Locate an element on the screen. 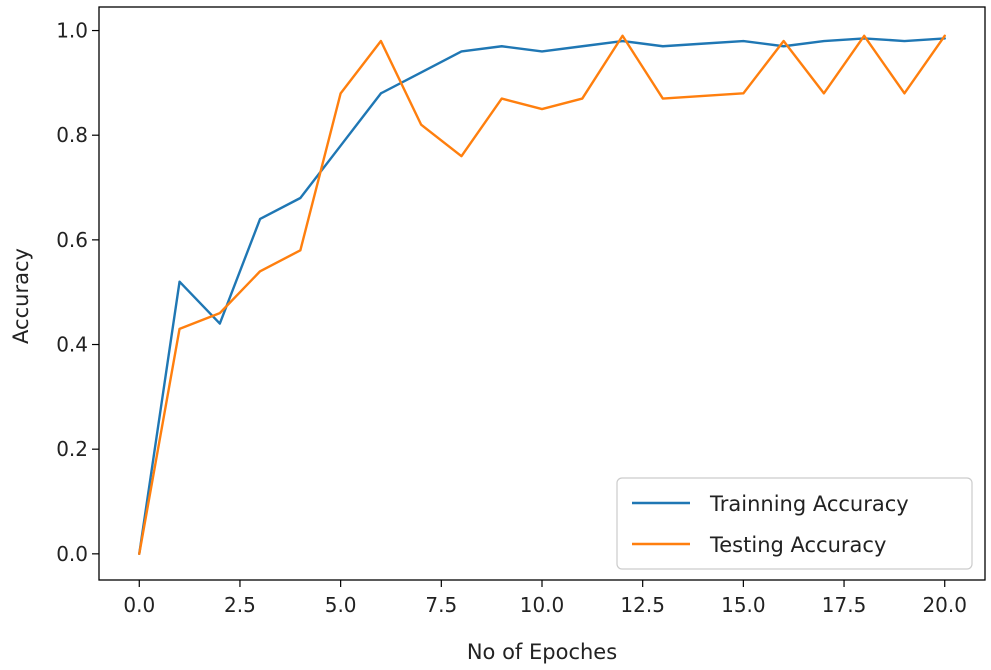  y-axis-ticks: 0.0 0.2 0.4 0.6 0.8 1.0 is located at coordinates (77, 292).